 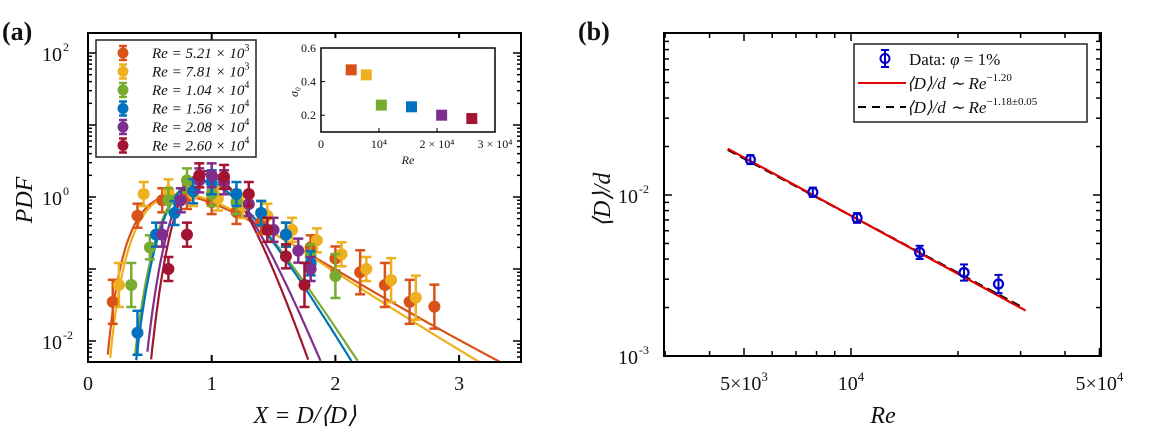 I want to click on fit-line-solid, so click(x=877, y=229).